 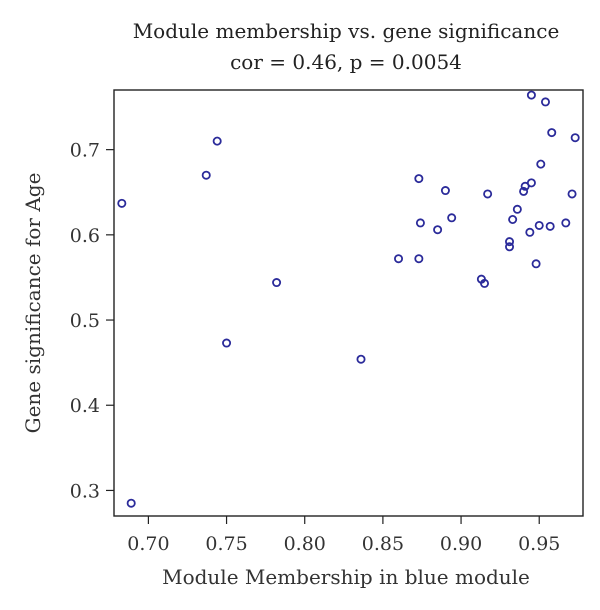 I want to click on y-tick-label: 0.6, so click(x=85, y=236).